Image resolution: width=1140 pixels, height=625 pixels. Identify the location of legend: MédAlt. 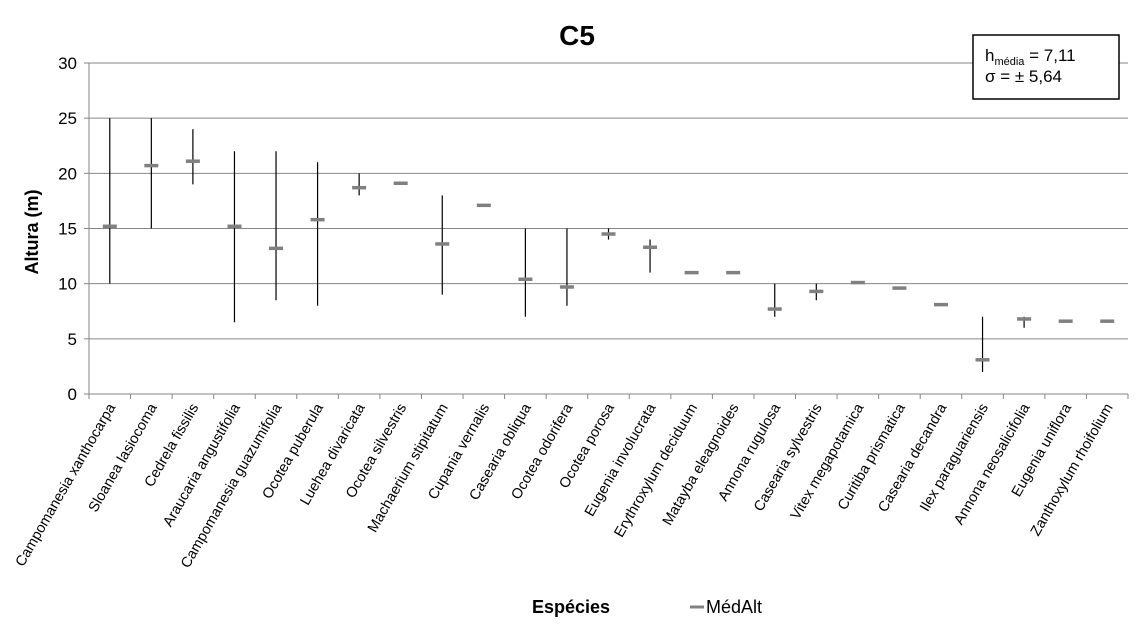
(726, 607).